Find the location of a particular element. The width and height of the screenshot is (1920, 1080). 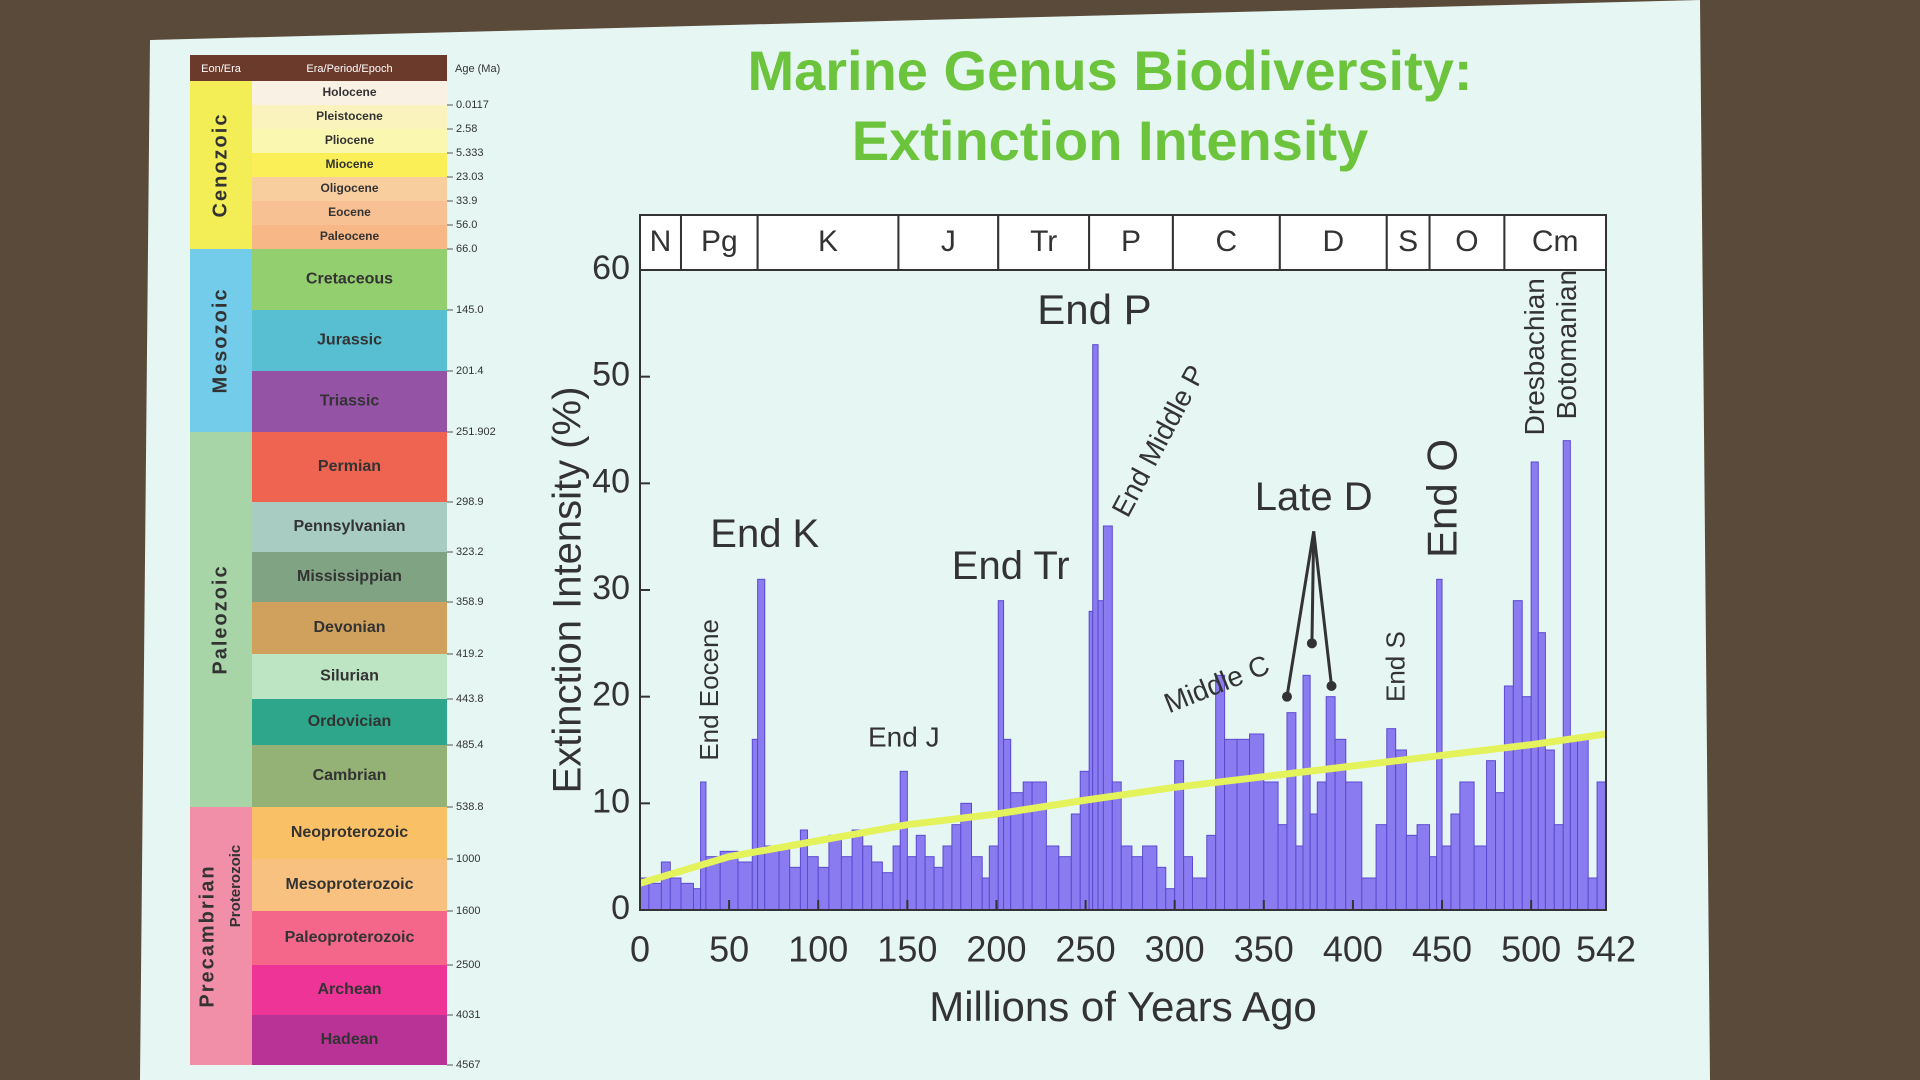

y-tick-label: 40 is located at coordinates (611, 481).